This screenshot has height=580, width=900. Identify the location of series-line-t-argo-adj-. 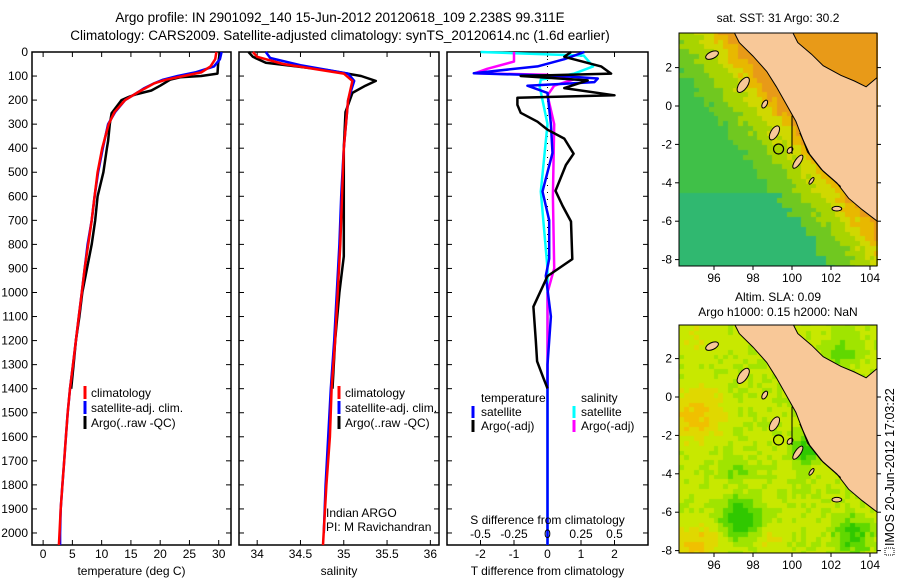
(566, 219).